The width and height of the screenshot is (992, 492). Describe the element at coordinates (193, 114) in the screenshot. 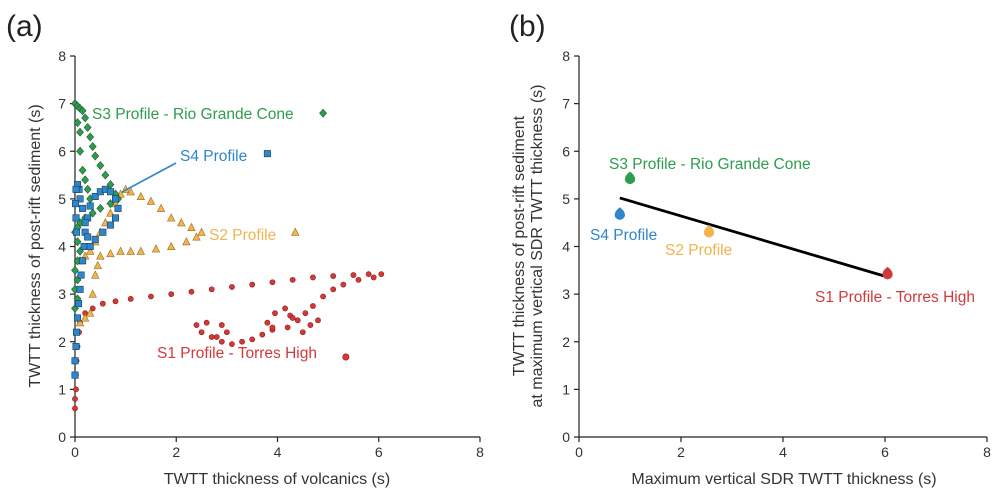

I see `annotation-s3-a: S3 Profile - Rio Grande Cone` at that location.